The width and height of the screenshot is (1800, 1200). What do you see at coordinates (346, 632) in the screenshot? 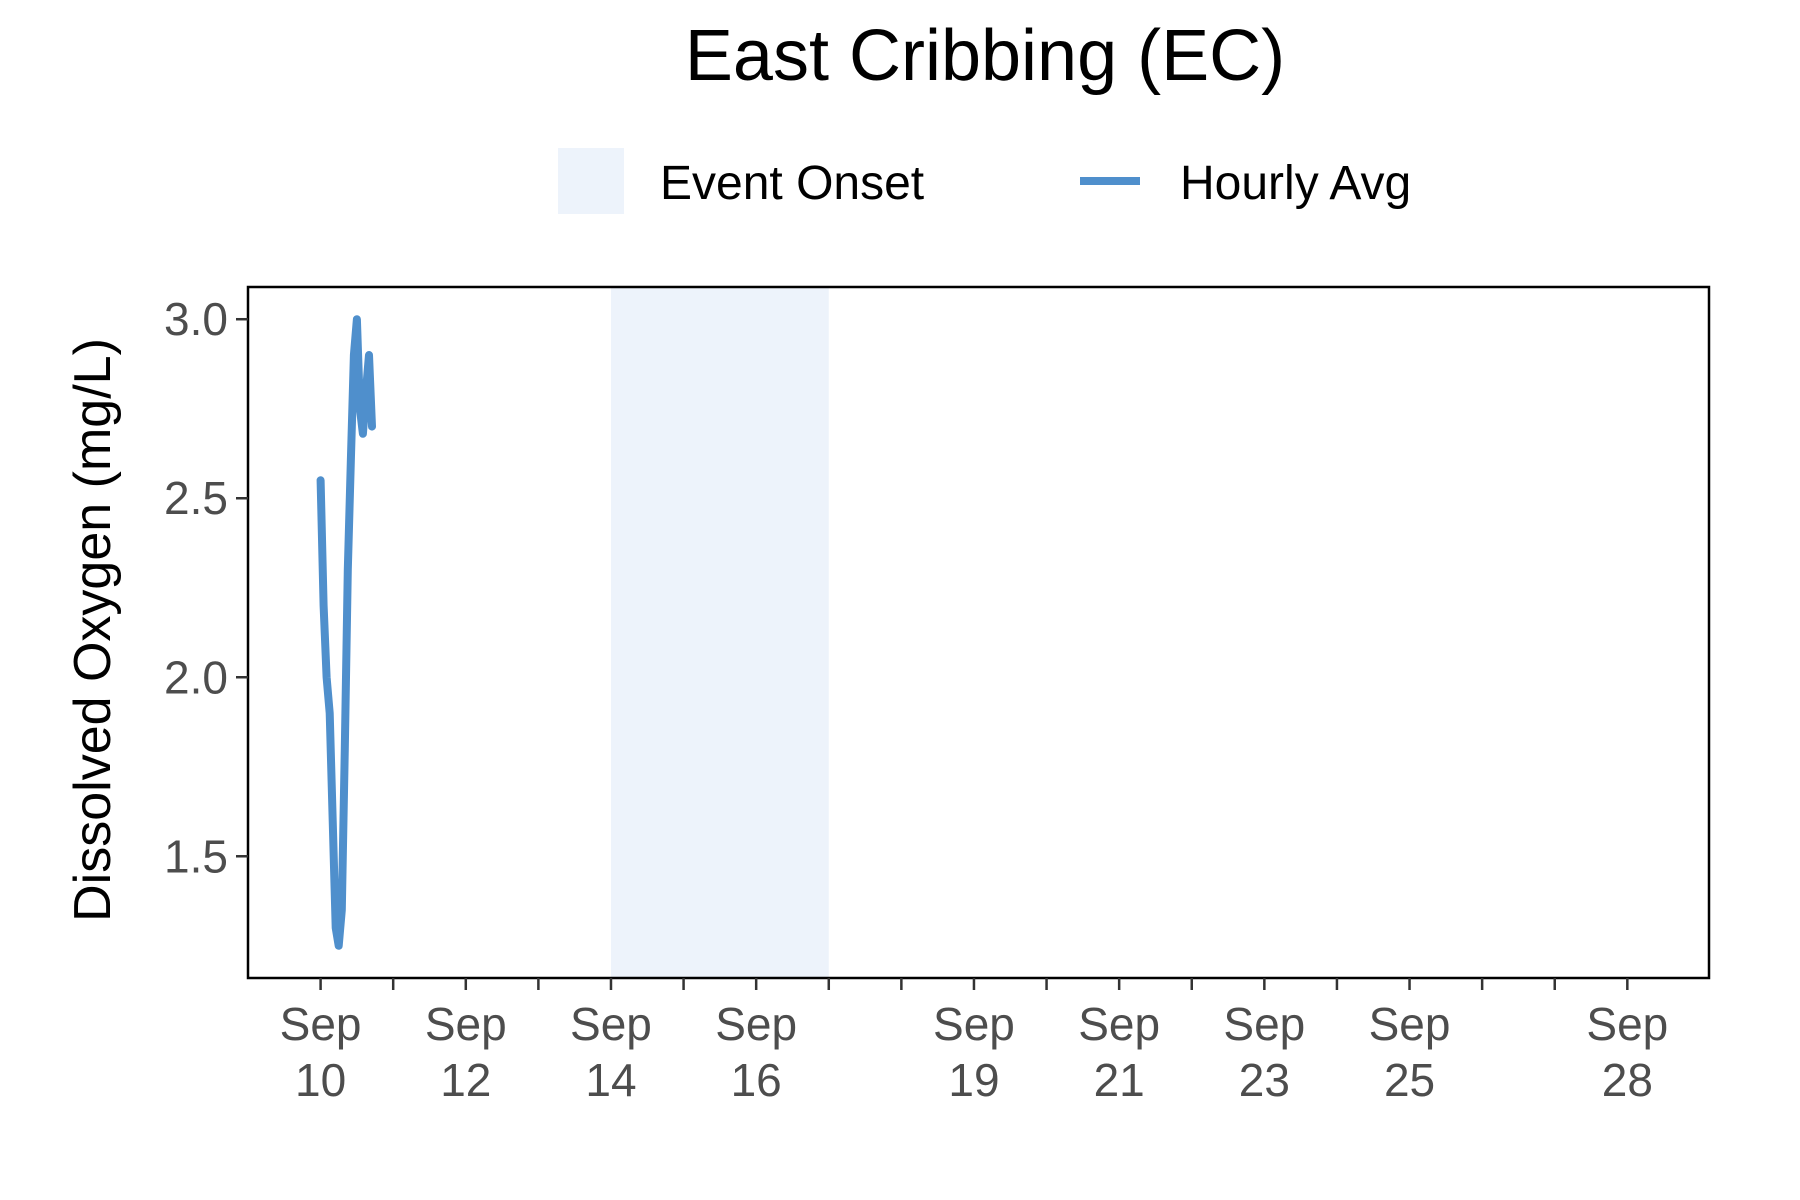
I see `series-line-hourly-avg` at bounding box center [346, 632].